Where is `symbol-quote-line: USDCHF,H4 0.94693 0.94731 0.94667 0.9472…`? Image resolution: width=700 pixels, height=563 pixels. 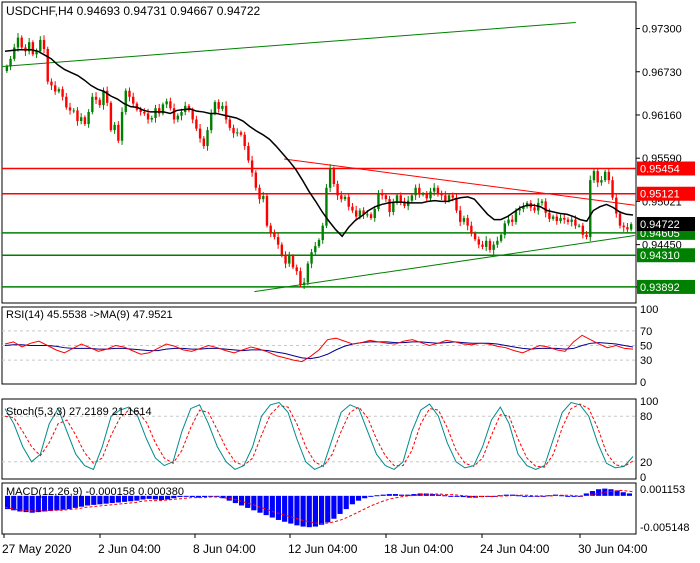 symbol-quote-line: USDCHF,H4 0.94693 0.94731 0.94667 0.9472… is located at coordinates (133, 11).